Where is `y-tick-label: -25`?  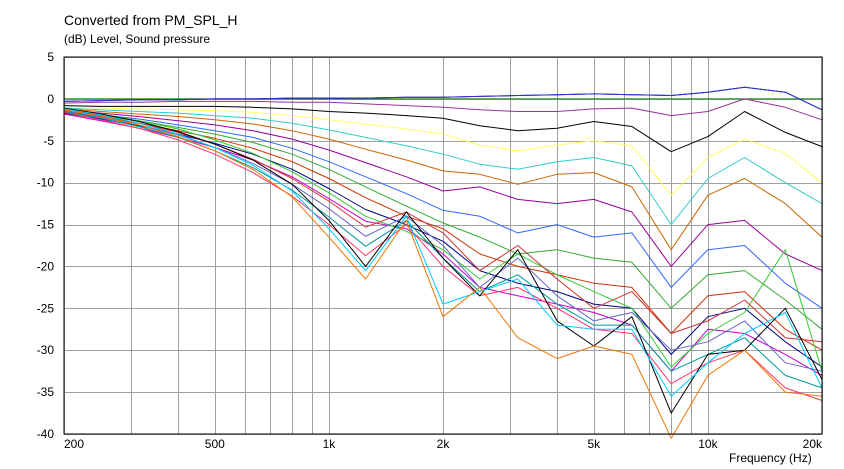 y-tick-label: -25 is located at coordinates (46, 308).